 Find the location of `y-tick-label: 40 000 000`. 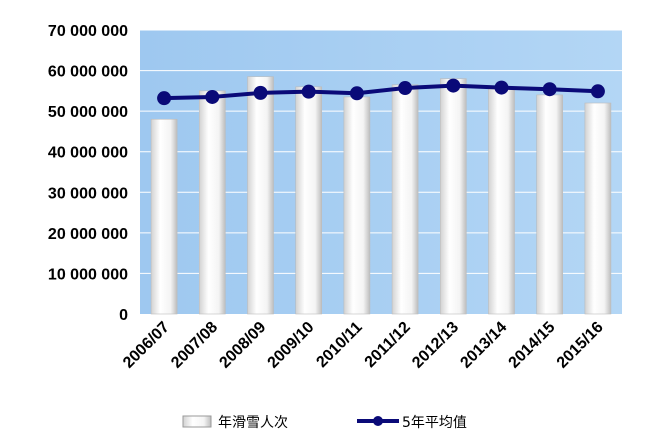

y-tick-label: 40 000 000 is located at coordinates (88, 153).